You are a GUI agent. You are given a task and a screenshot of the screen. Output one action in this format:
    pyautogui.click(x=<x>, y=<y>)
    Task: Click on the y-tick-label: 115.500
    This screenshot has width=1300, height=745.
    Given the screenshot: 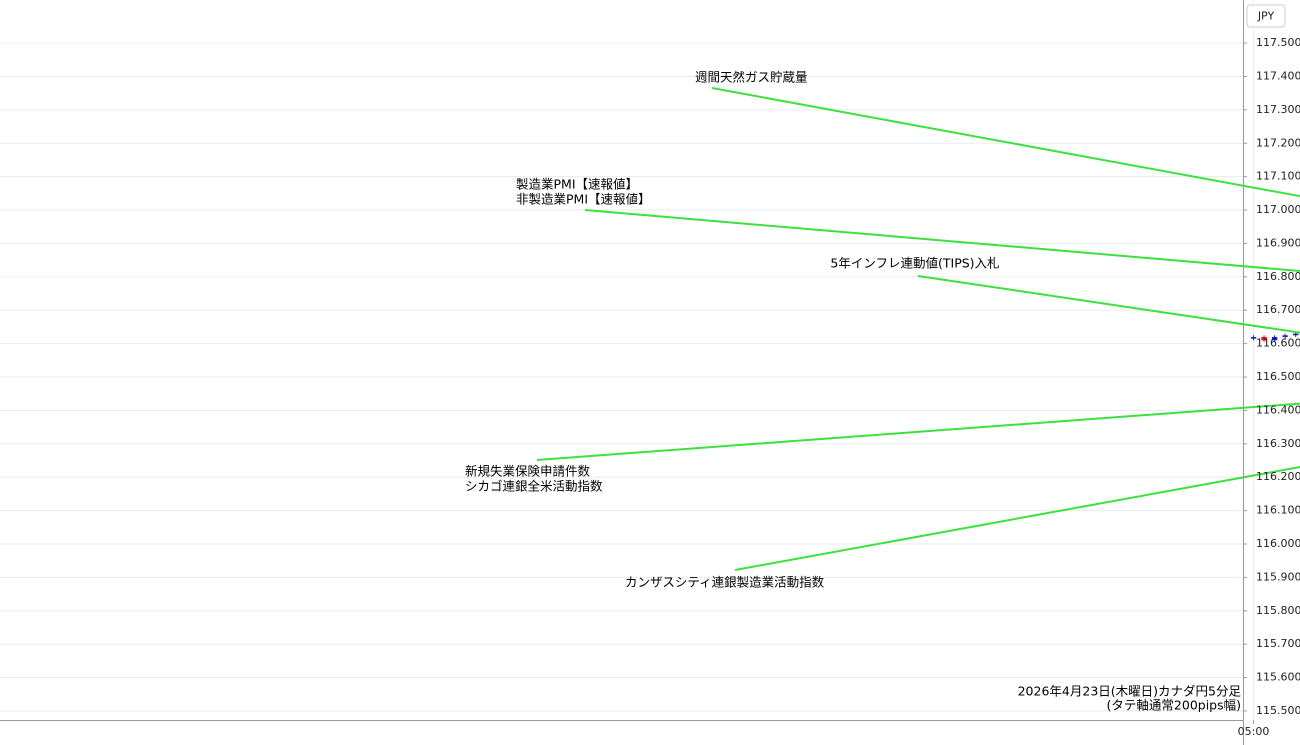 What is the action you would take?
    pyautogui.click(x=1278, y=710)
    